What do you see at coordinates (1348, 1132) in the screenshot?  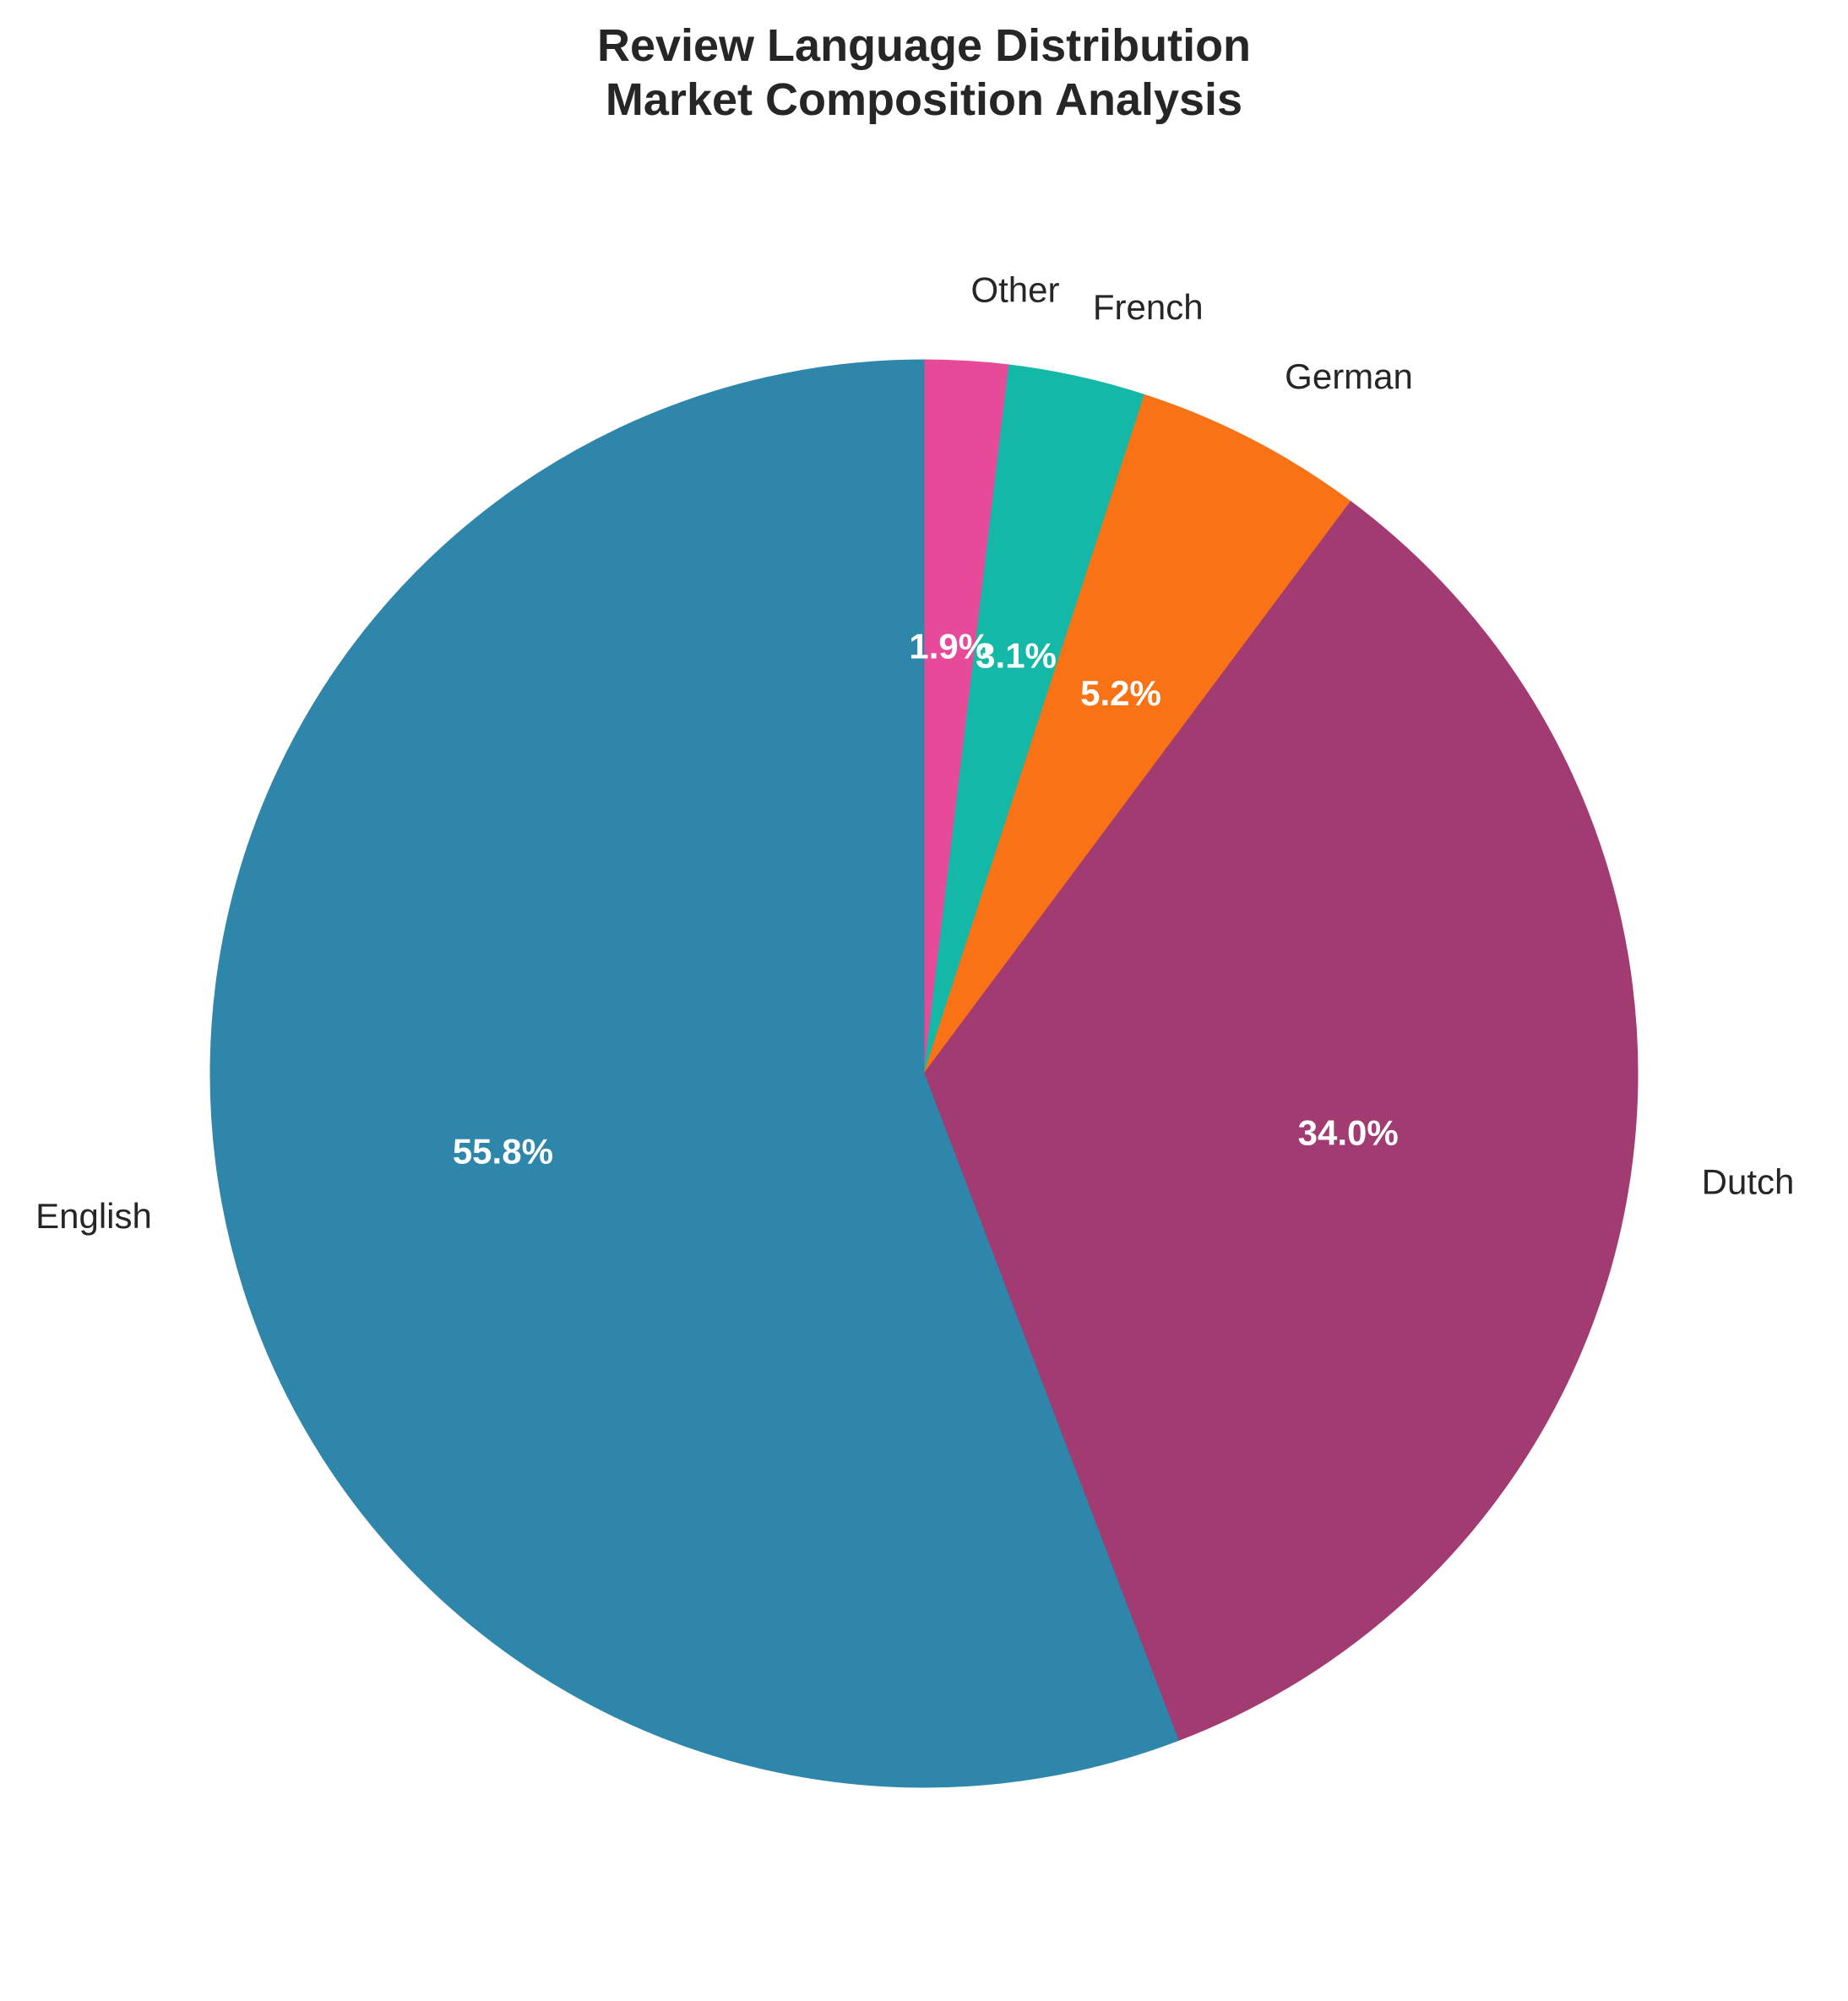 I see `pie-value-label-dutch: 34.0%` at bounding box center [1348, 1132].